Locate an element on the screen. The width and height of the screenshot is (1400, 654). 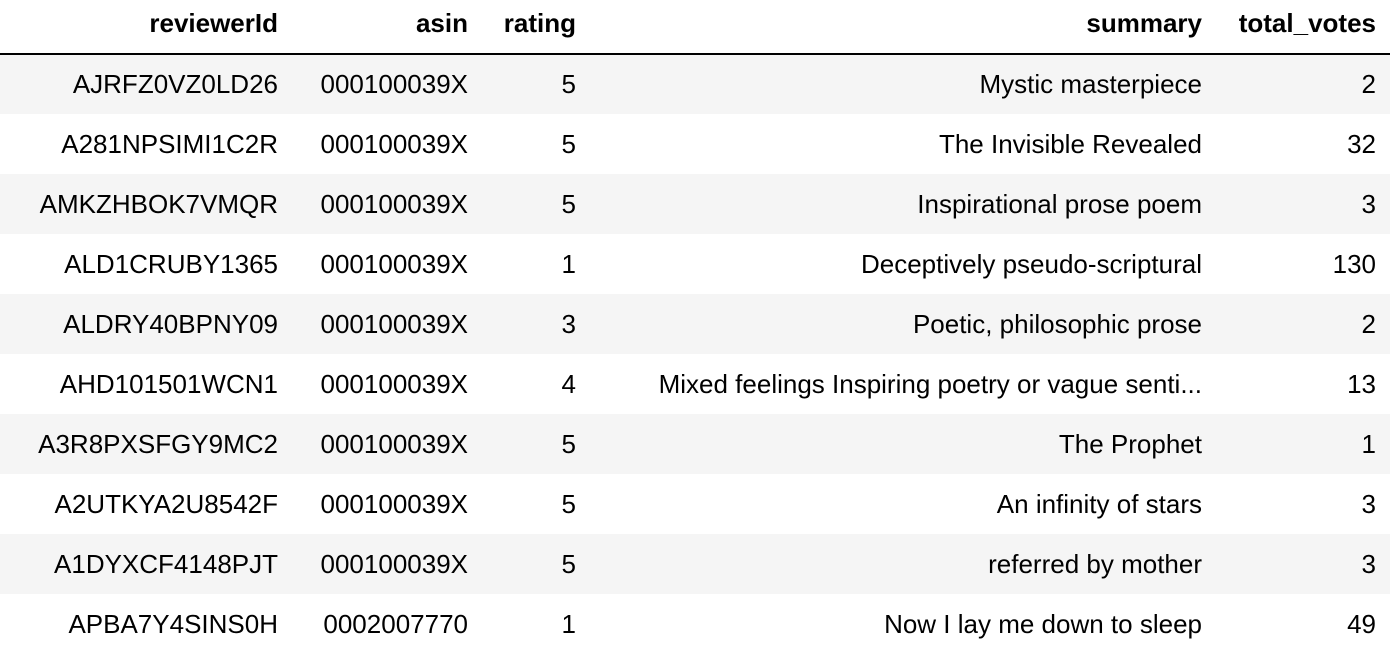
cell-total-votes: 1 is located at coordinates (1368, 443).